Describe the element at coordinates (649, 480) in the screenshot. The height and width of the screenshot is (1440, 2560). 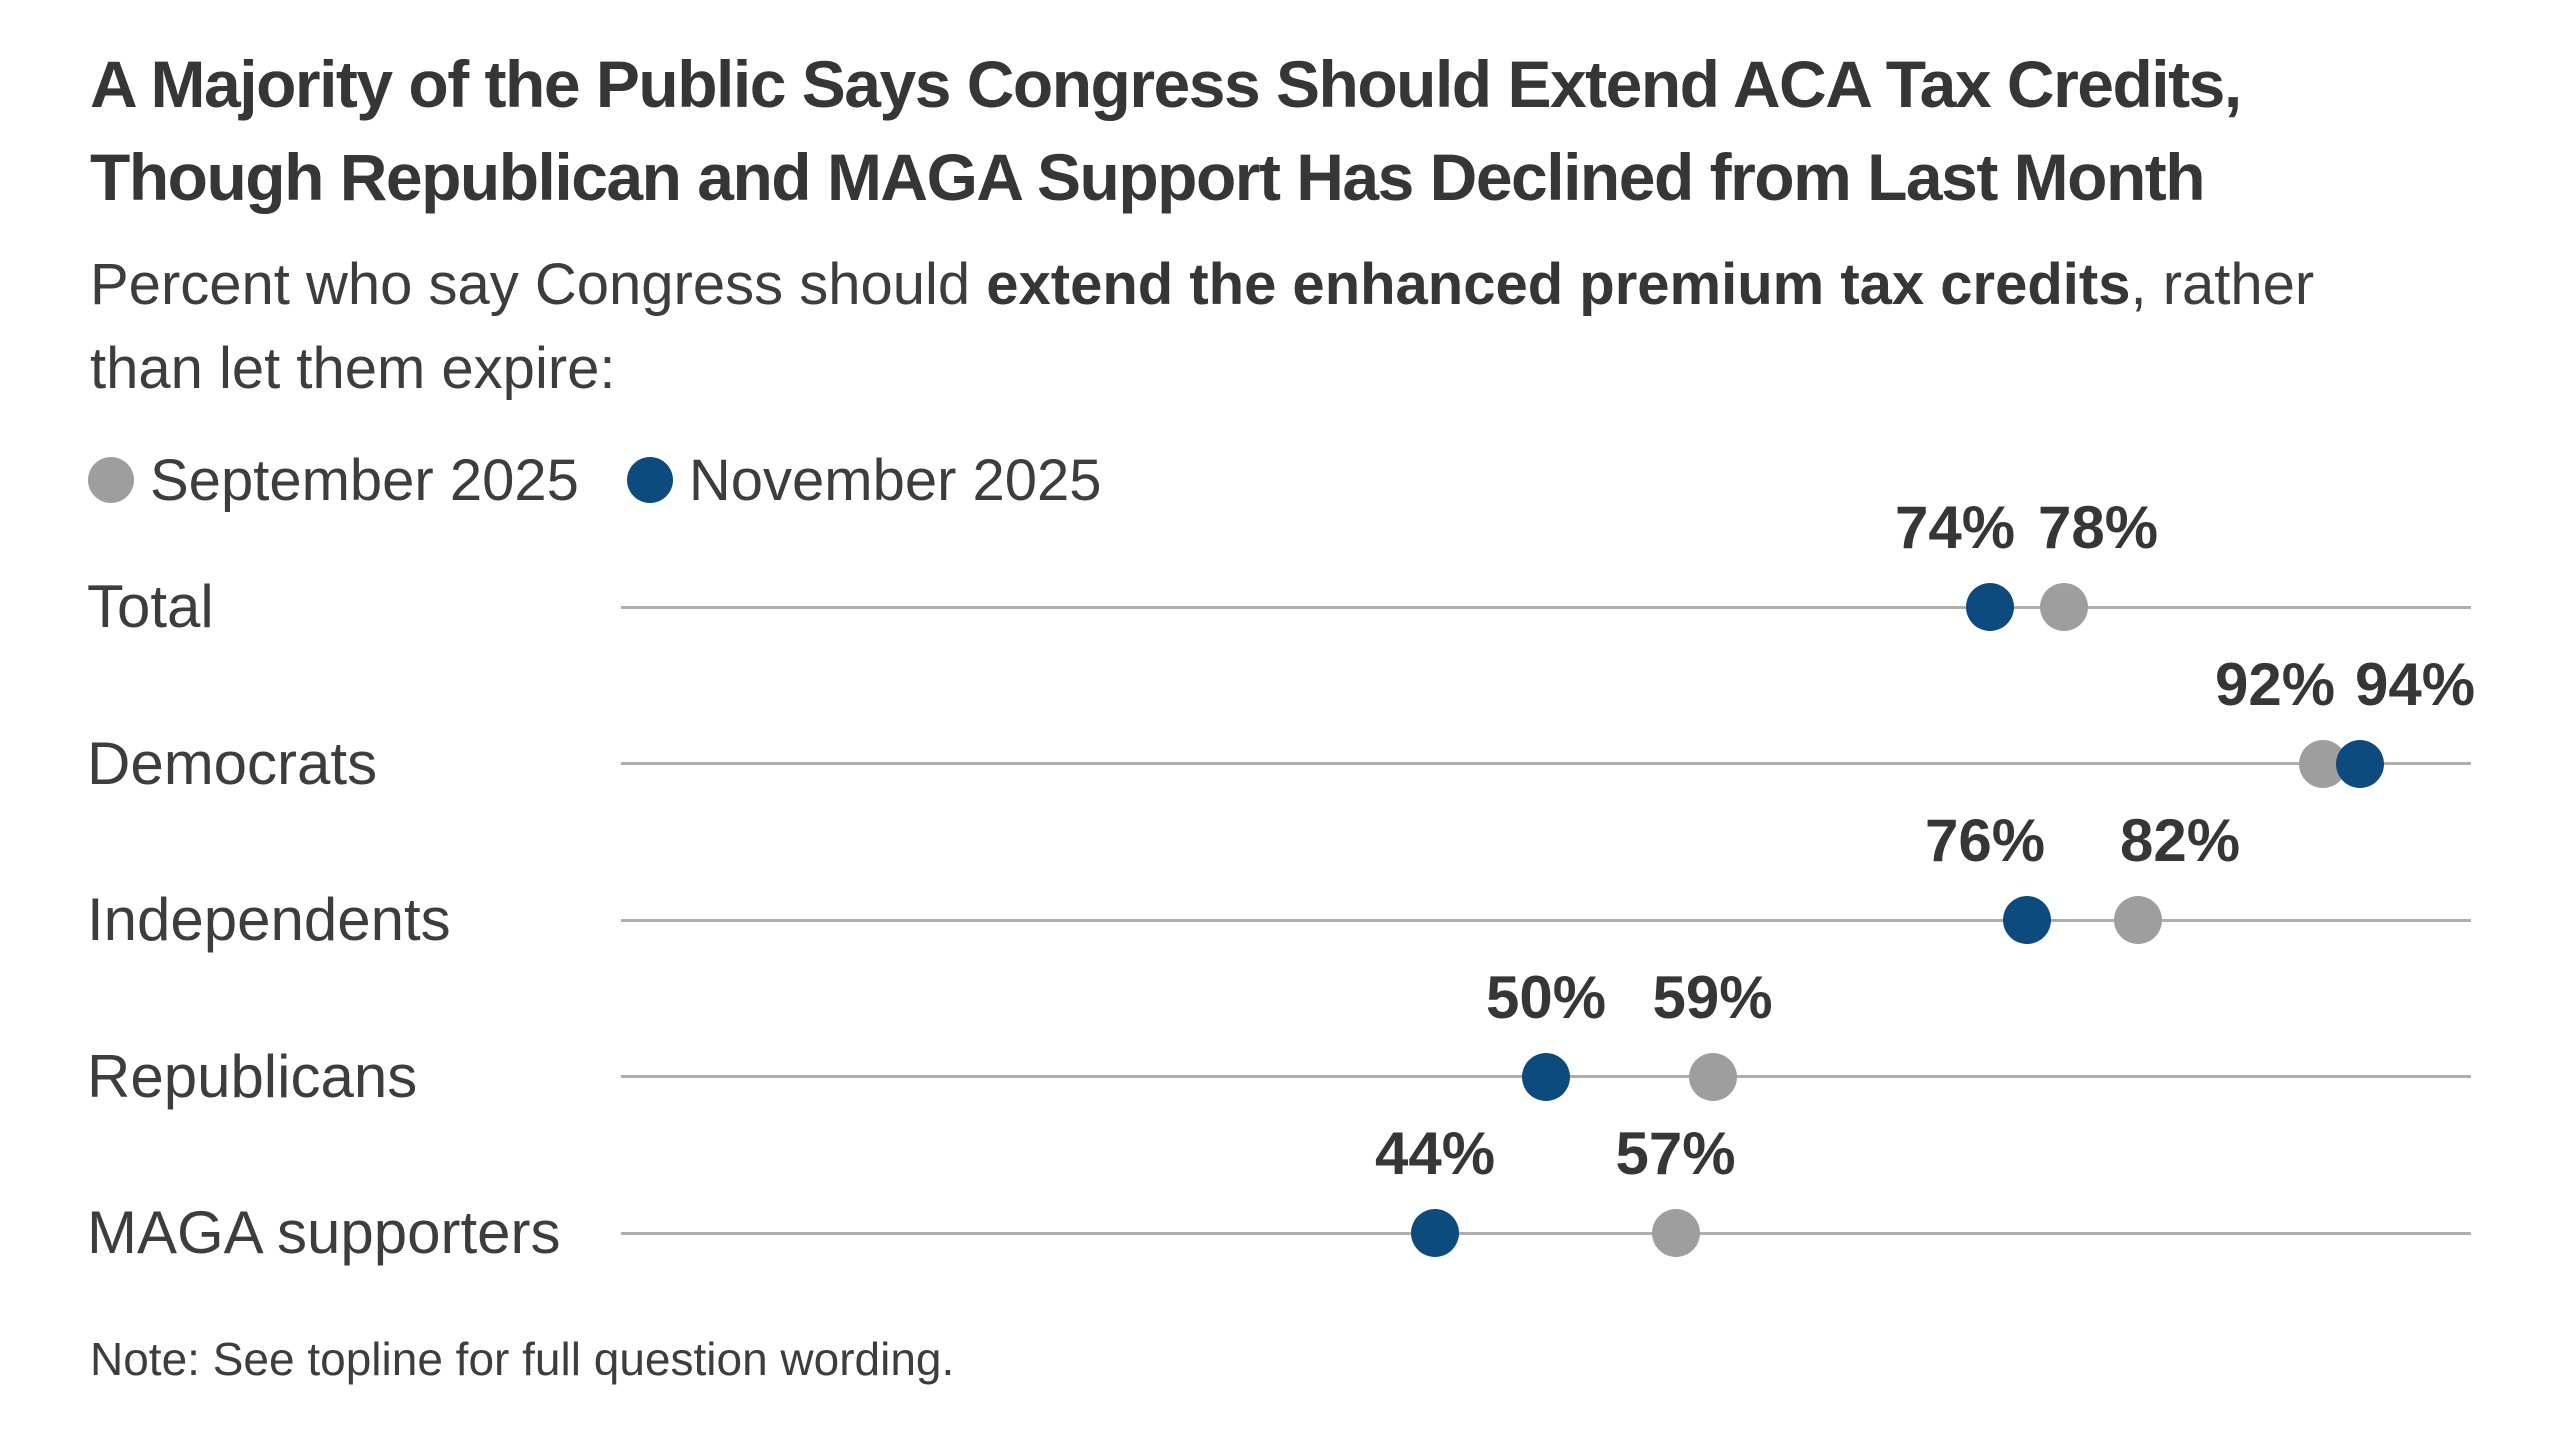
I see `november-dot-icon` at that location.